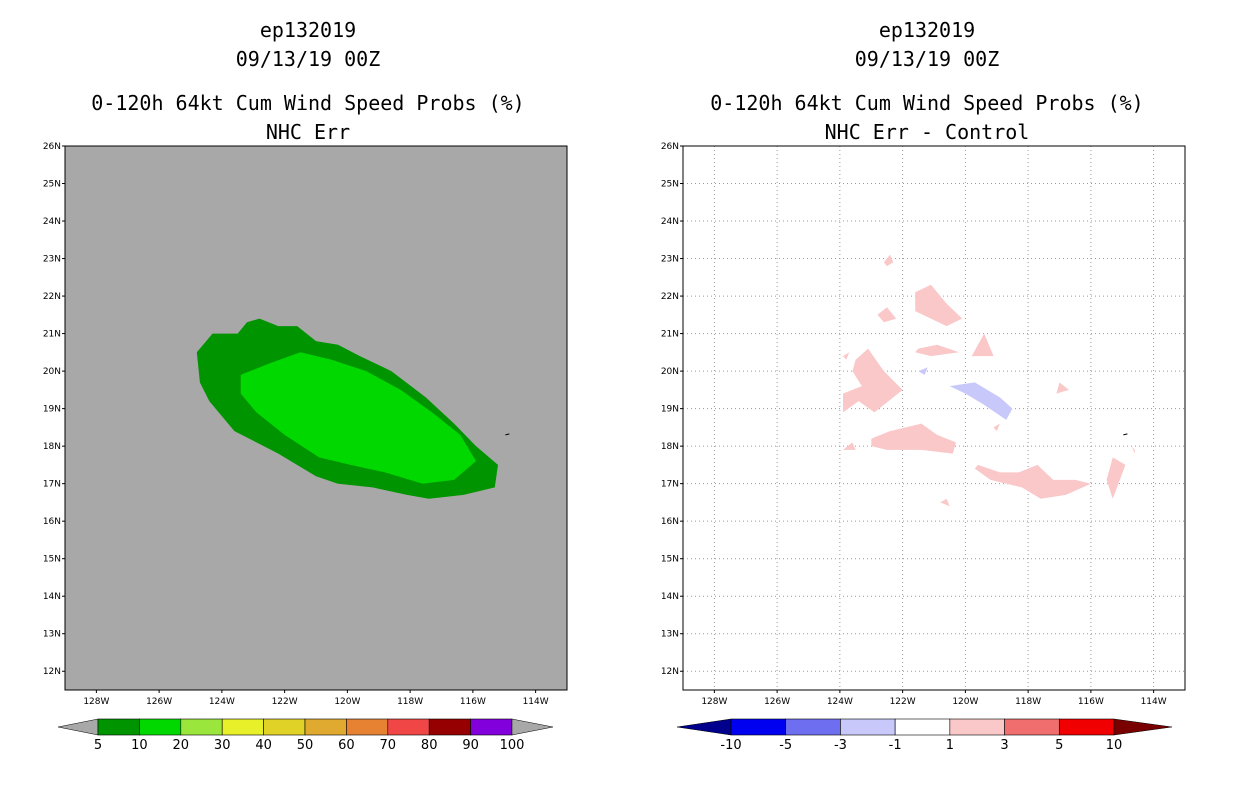 The width and height of the screenshot is (1236, 800). I want to click on left-y-tick-label: 24N, so click(52, 222).